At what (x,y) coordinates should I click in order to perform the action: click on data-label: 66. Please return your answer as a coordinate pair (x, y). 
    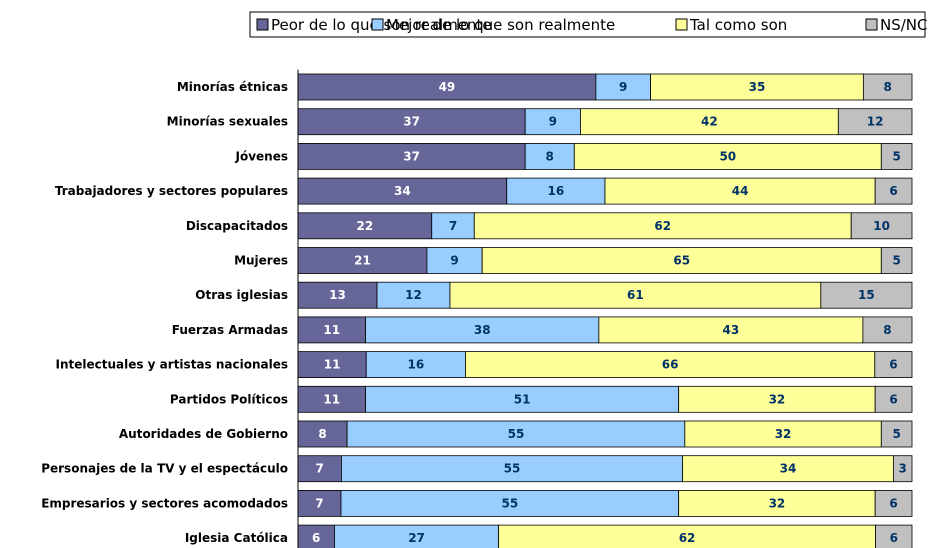
    Looking at the image, I should click on (670, 365).